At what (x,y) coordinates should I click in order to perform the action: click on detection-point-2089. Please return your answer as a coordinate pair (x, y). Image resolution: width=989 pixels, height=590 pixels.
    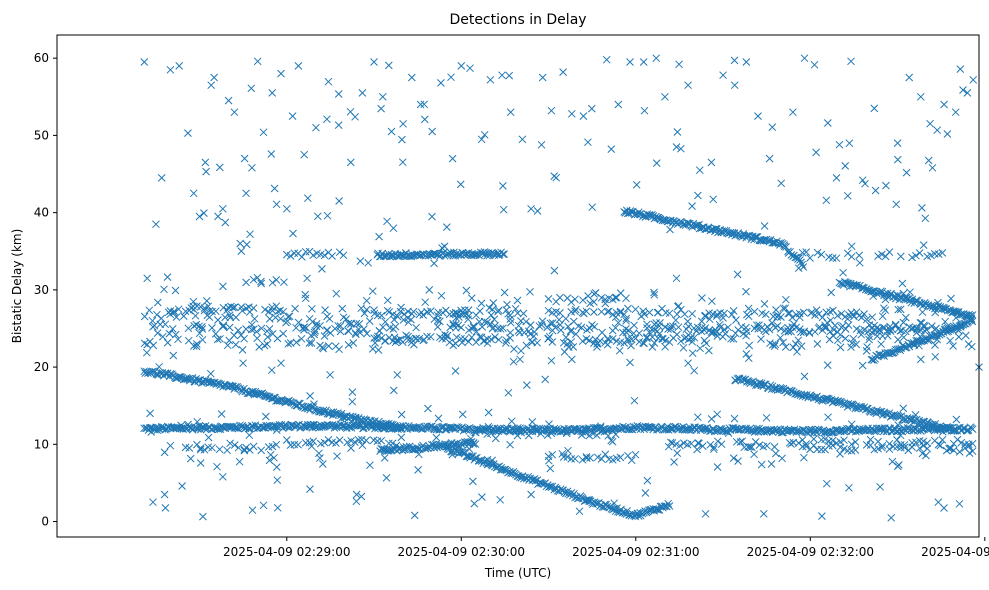
    Looking at the image, I should click on (253, 446).